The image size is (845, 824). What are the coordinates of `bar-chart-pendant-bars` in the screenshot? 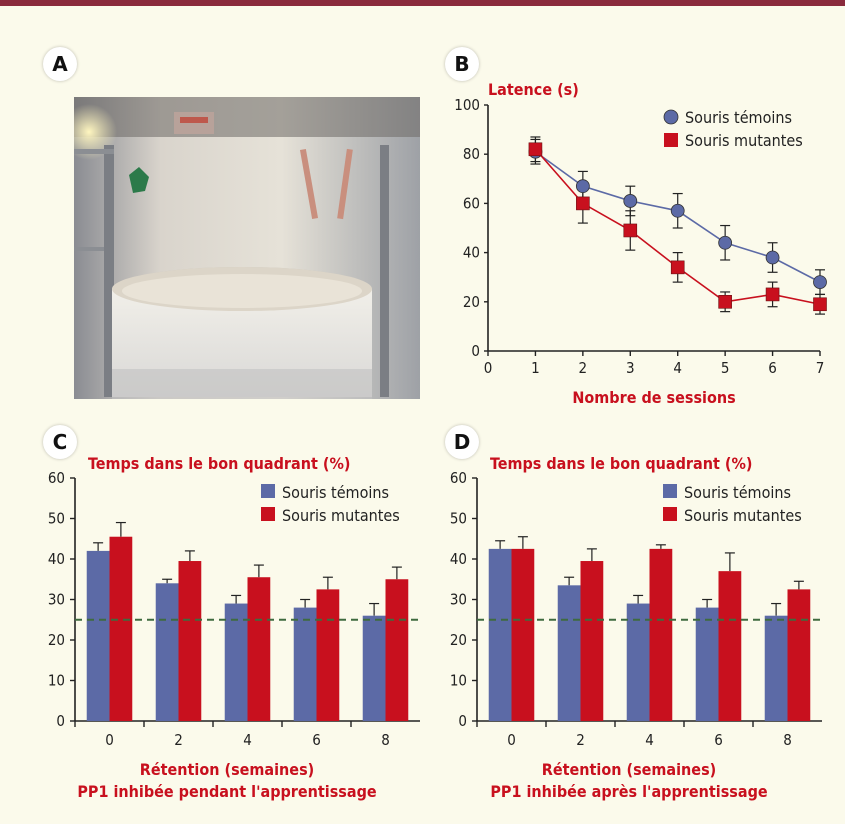 It's located at (247, 621).